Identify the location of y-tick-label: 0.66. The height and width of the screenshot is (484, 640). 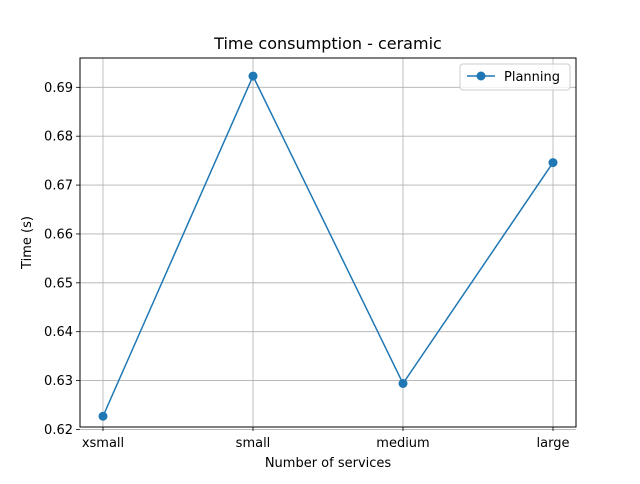
(58, 234).